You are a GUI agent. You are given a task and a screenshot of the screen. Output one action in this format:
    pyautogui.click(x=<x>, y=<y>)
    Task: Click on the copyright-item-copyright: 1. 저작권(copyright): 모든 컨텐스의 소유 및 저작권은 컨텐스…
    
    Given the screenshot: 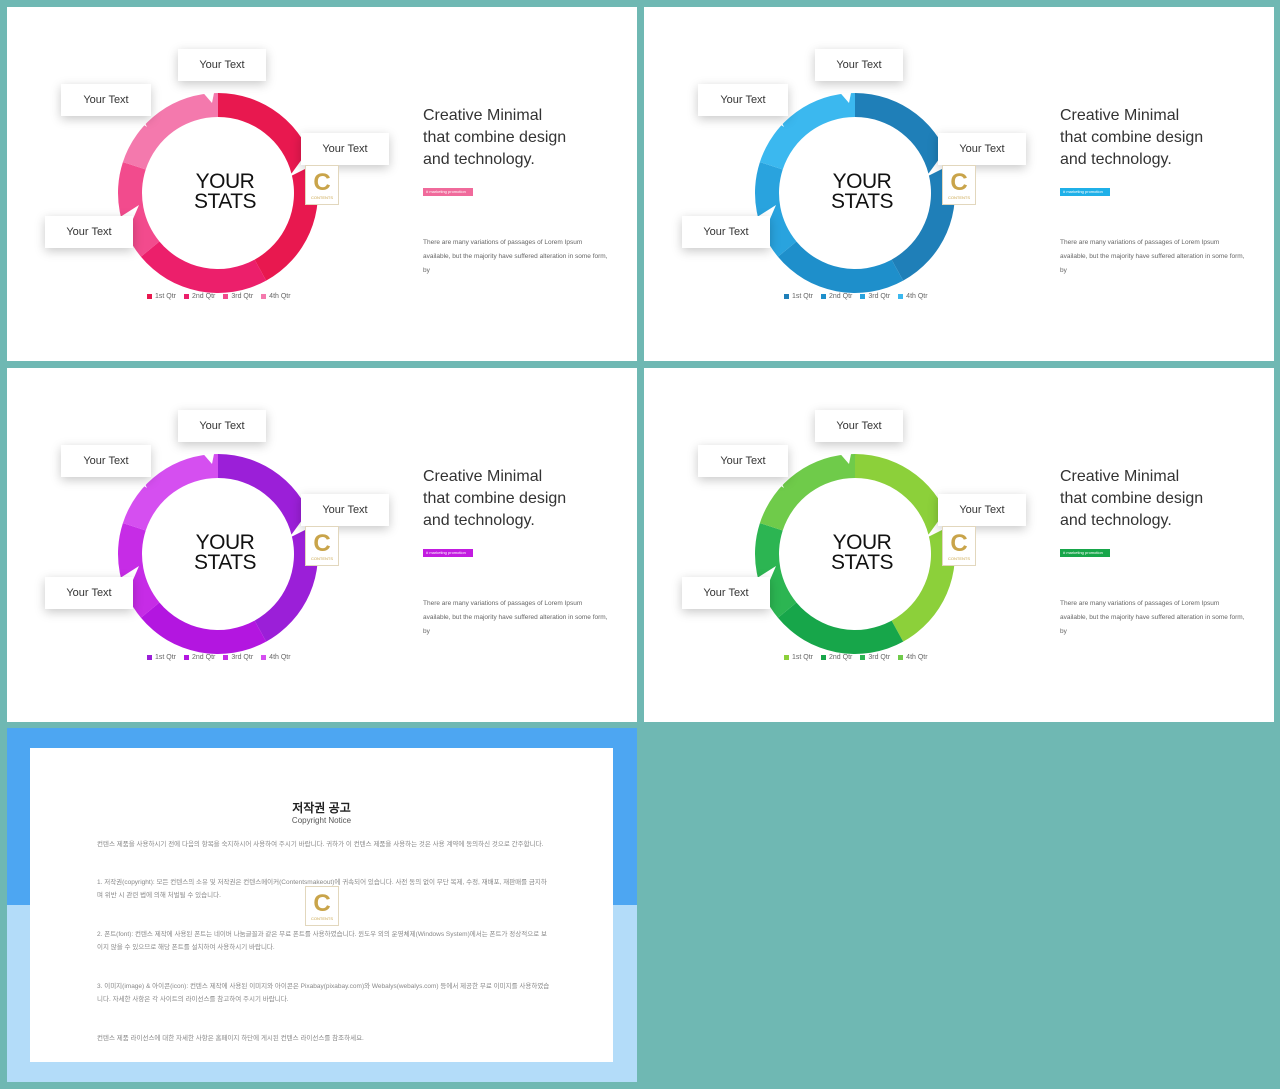 What is the action you would take?
    pyautogui.click(x=322, y=889)
    